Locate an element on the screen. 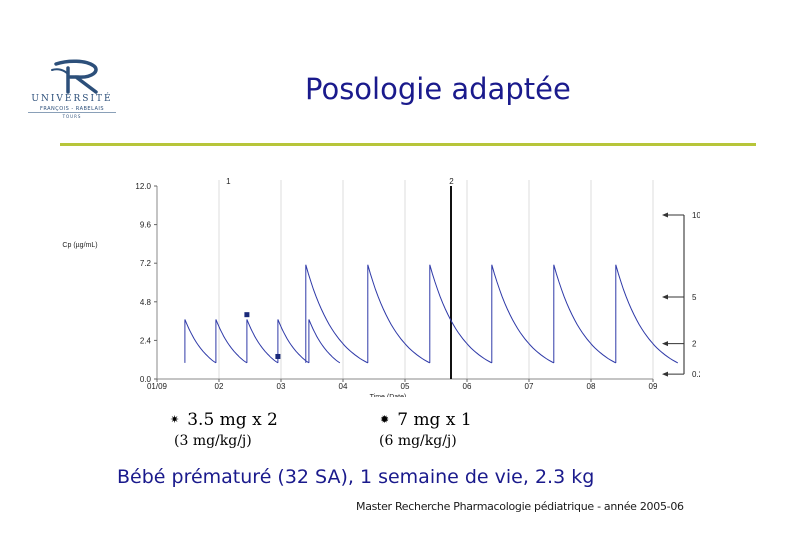  x-tick-label: 01/09 is located at coordinates (157, 386).